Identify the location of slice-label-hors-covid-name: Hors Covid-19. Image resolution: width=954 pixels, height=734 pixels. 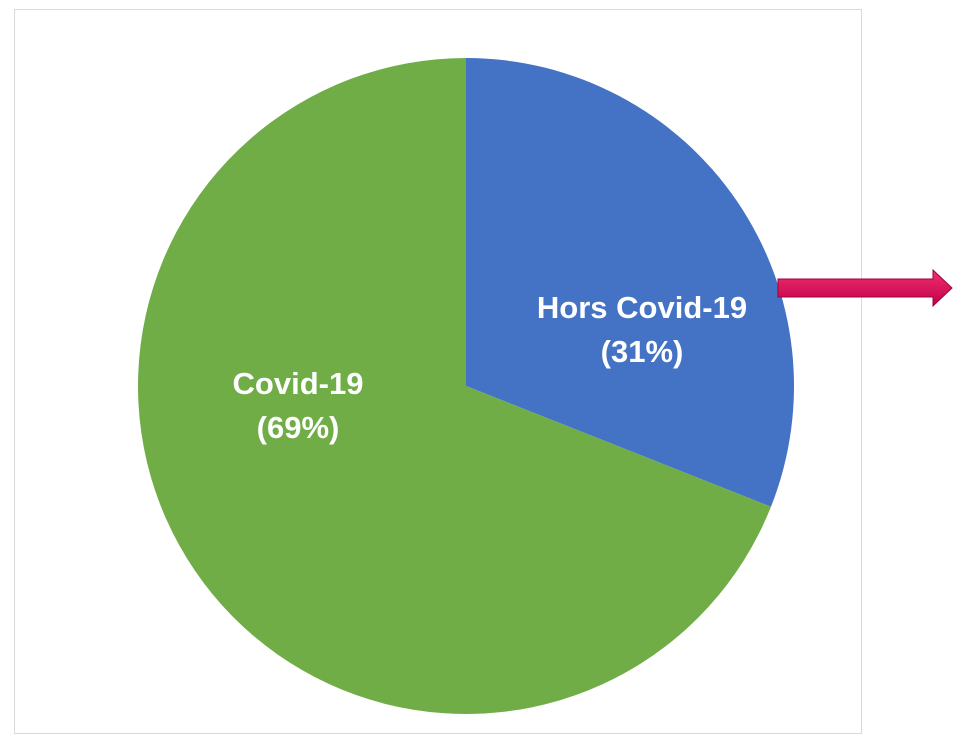
(642, 307).